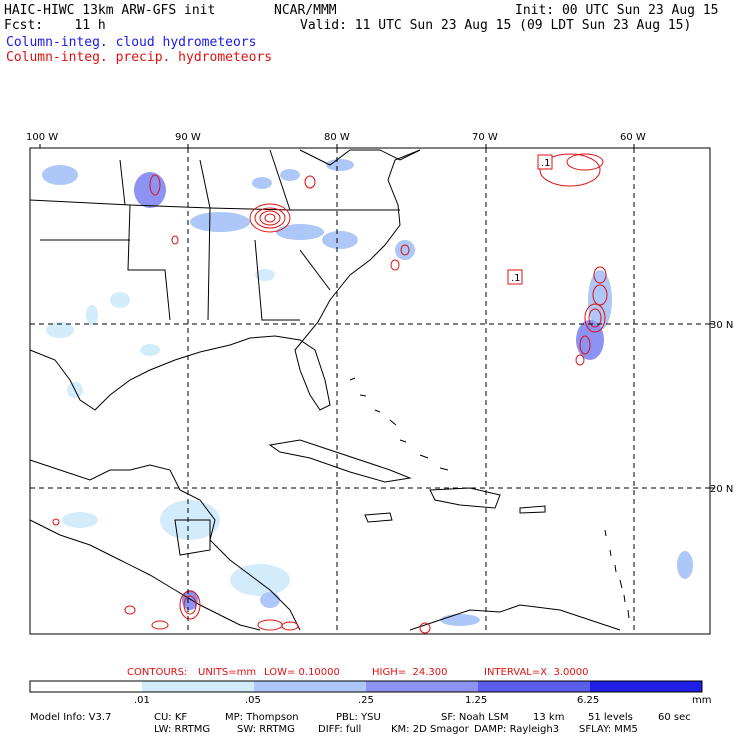  Describe the element at coordinates (485, 137) in the screenshot. I see `lon-label-70w: 70 W` at that location.